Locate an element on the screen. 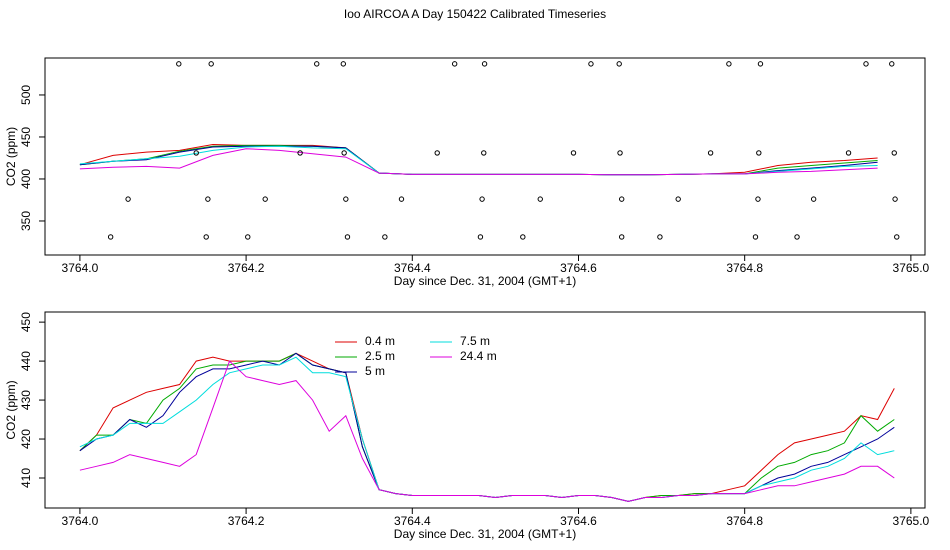 Image resolution: width=950 pixels, height=550 pixels. y-tick-label: 420 is located at coordinates (26, 439).